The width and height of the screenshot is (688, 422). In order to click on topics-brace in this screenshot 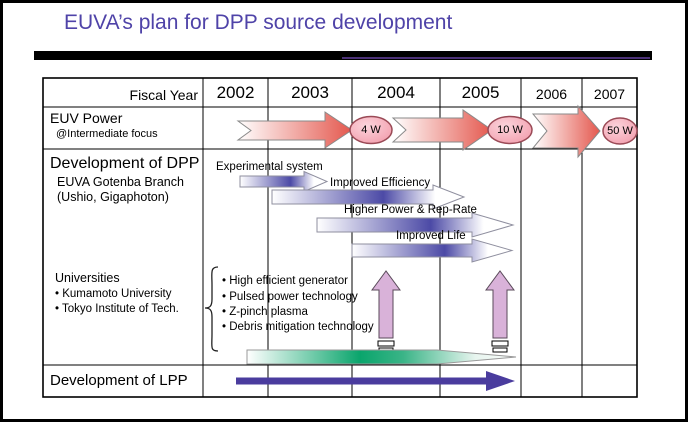, I will do `click(211, 309)`.